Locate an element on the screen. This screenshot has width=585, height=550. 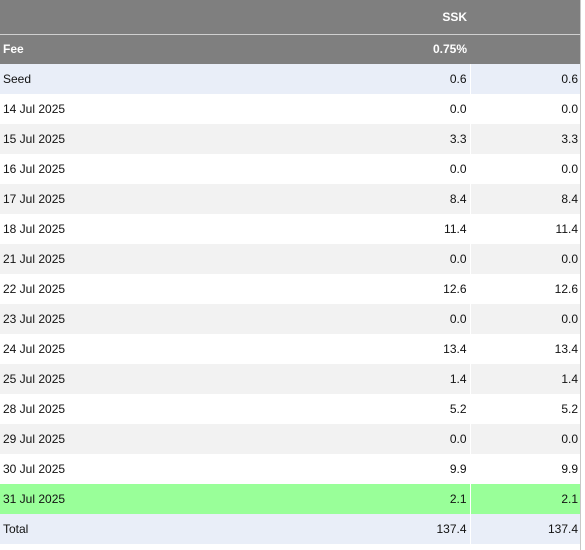
row-value: 12.6 is located at coordinates (343, 289).